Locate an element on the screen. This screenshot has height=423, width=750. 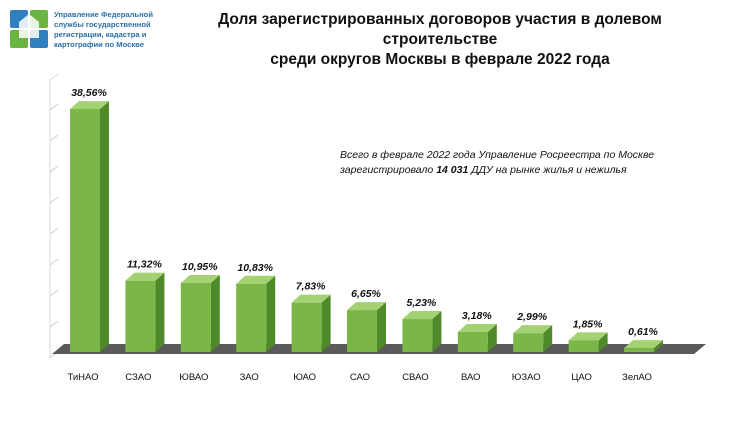
rosreestr-logo is located at coordinates (29, 29).